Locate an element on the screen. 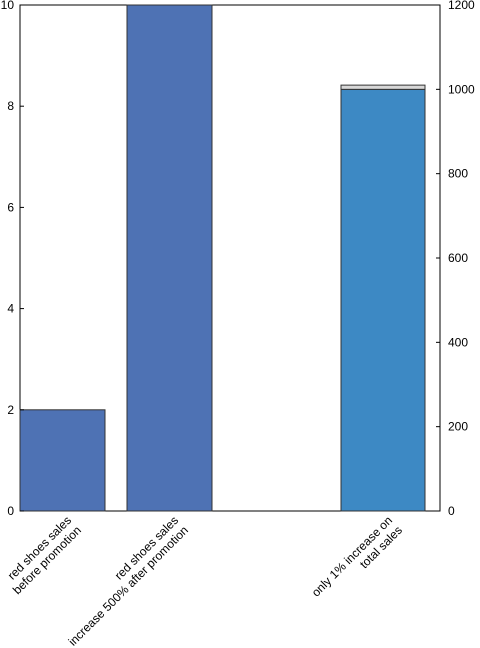 Image resolution: width=480 pixels, height=648 pixels. category-label-text: only 1% increase ontotal sales is located at coordinates (357, 561).